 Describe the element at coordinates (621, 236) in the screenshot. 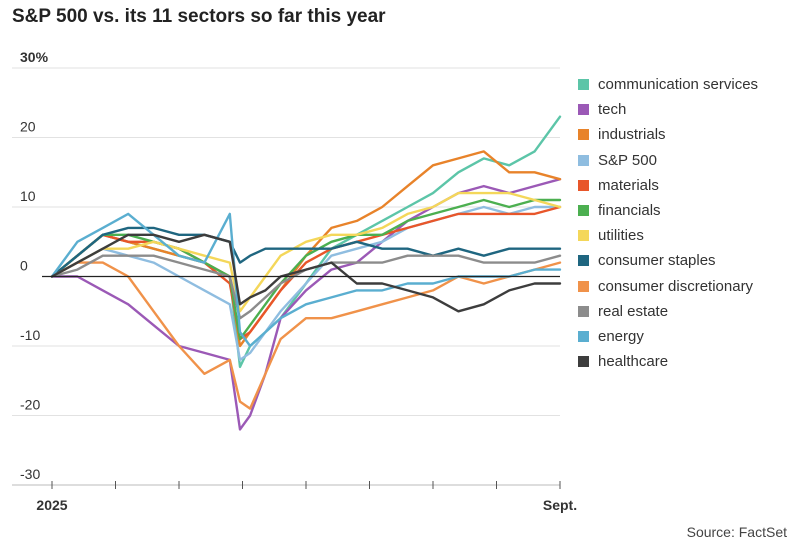

I see `legend-label: utilities` at that location.